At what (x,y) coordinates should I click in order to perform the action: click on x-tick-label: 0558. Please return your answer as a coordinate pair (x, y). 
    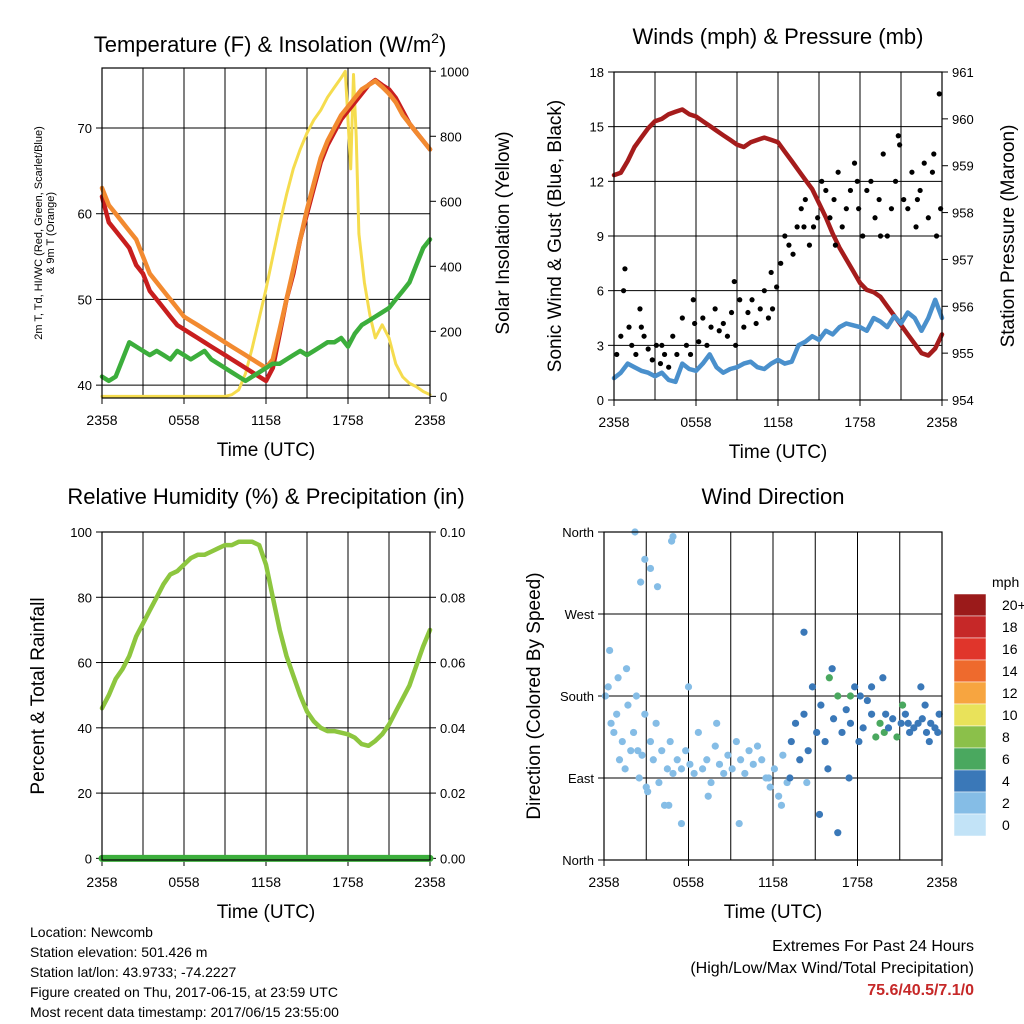
    Looking at the image, I should click on (183, 420).